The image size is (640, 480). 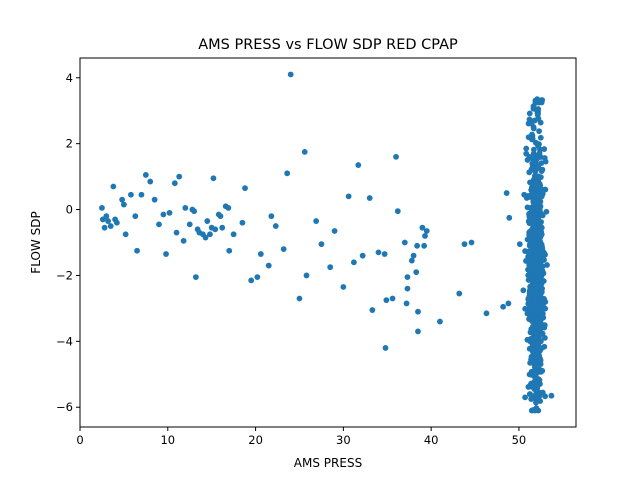 I want to click on chart-title: AMS PRESS vs FLOW SDP RED CPAP, so click(x=328, y=45).